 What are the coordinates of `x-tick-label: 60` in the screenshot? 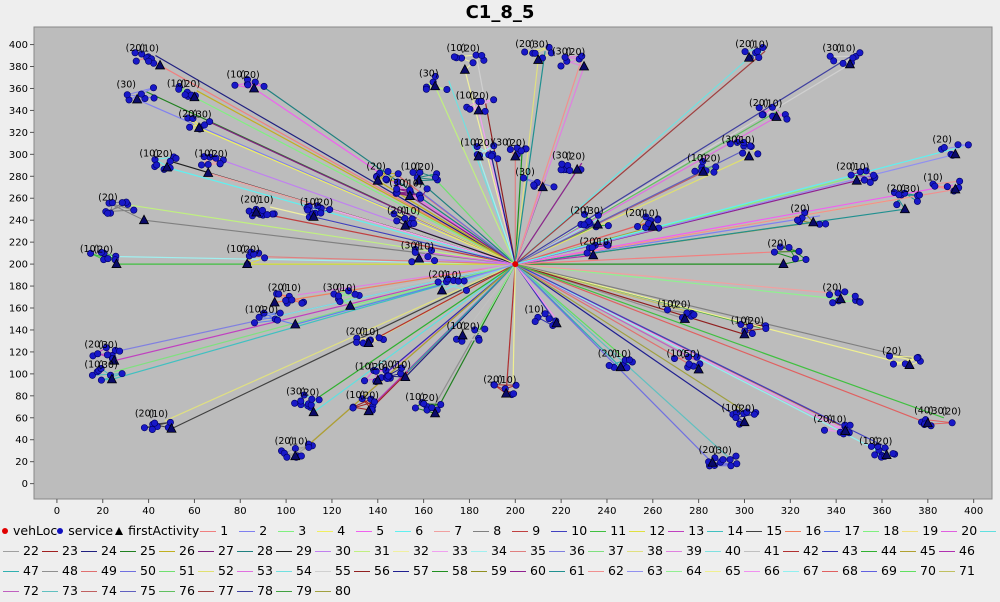 It's located at (194, 511).